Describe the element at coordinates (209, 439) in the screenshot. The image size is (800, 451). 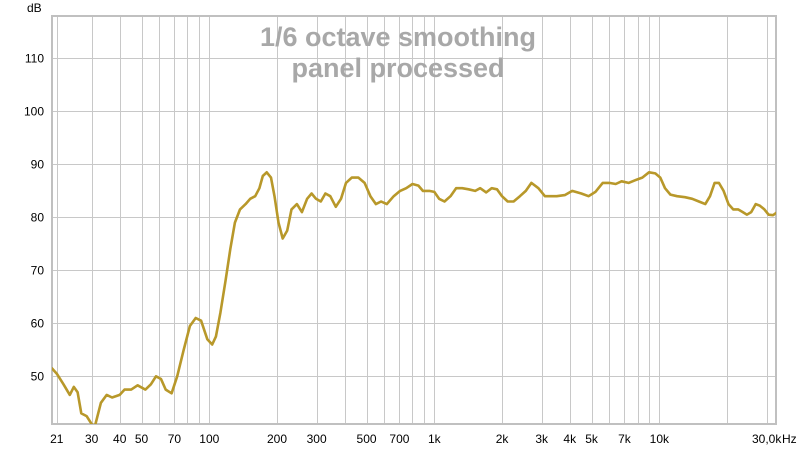
I see `x-tick-label: 100` at that location.